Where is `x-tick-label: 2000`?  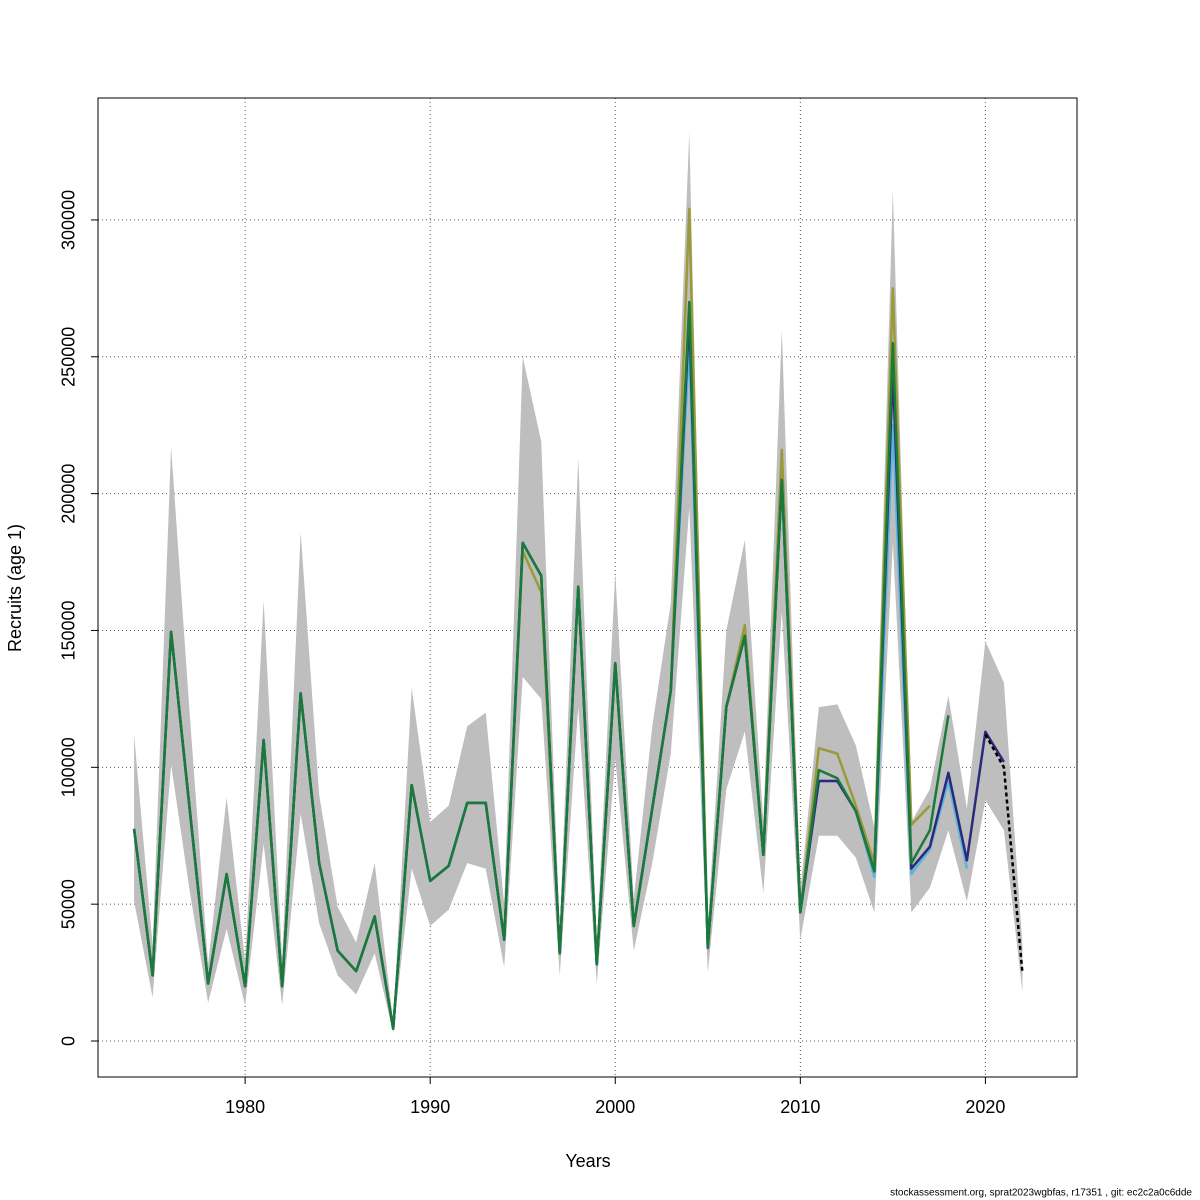
x-tick-label: 2000 is located at coordinates (615, 1107).